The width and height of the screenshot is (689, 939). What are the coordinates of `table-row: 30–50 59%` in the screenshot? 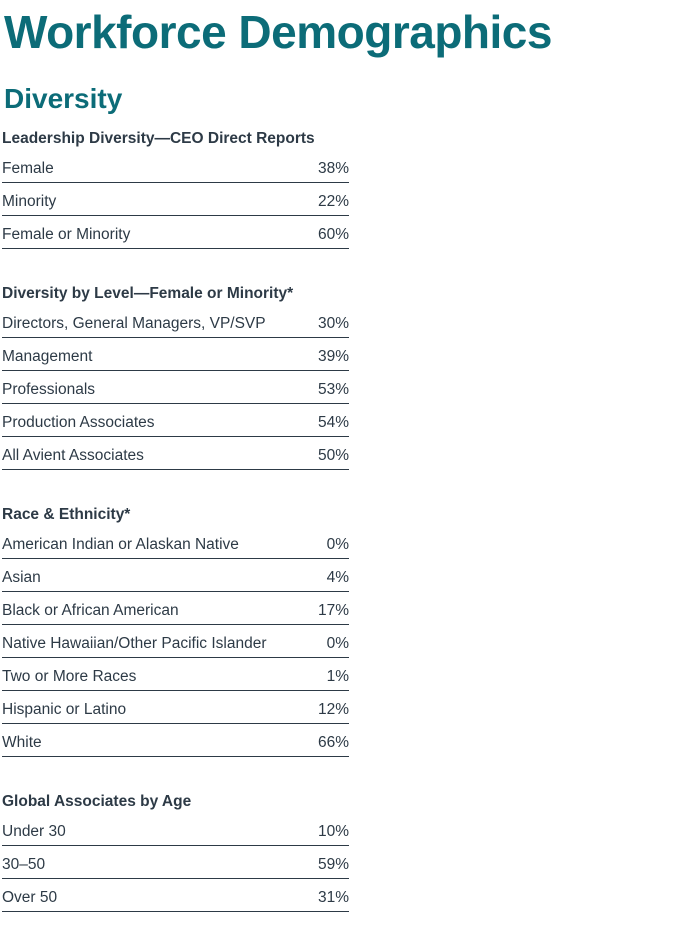 It's located at (175, 862).